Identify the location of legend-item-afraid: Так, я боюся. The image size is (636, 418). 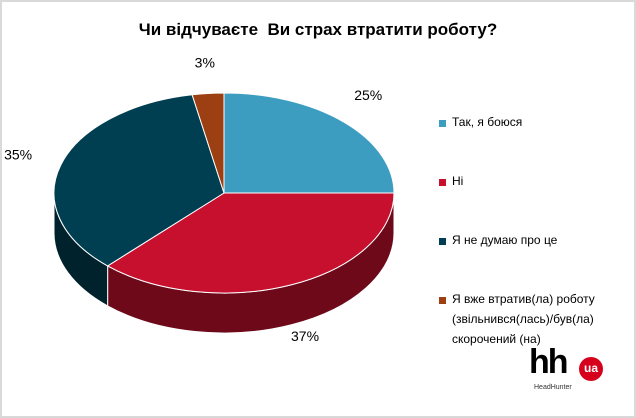
(534, 123).